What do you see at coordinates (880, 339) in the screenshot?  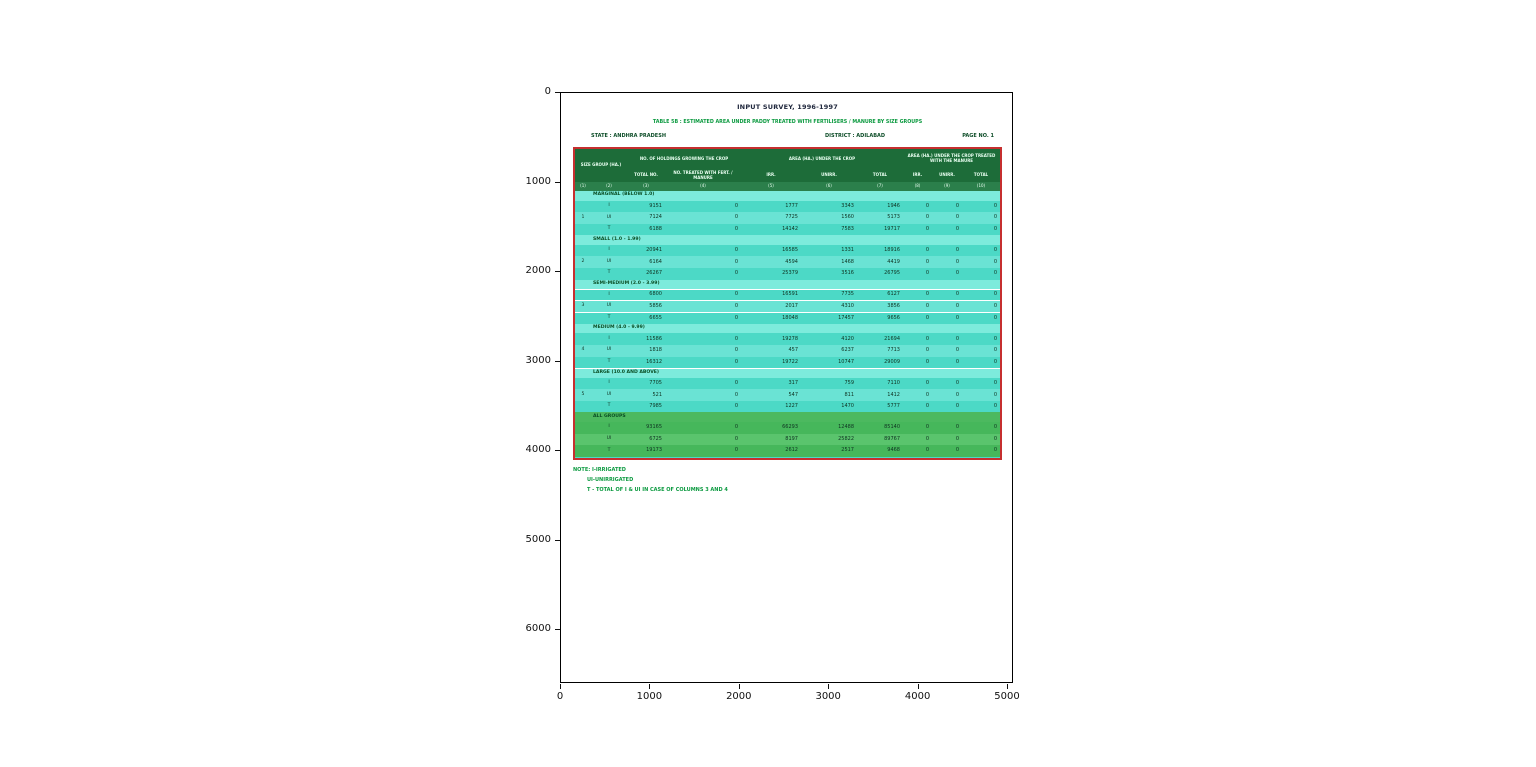 I see `value-cell: 21694` at bounding box center [880, 339].